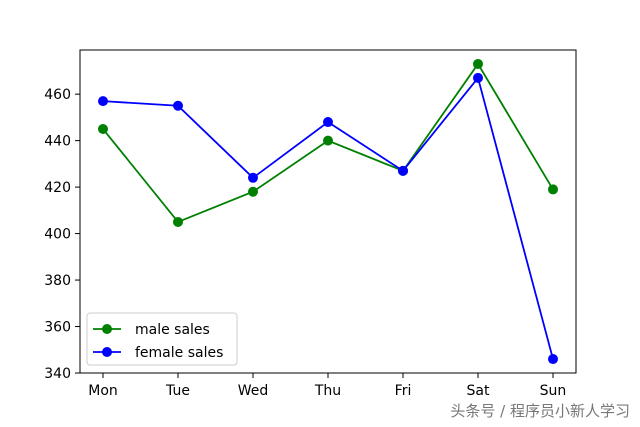  I want to click on legend: male sales female sales, so click(162, 339).